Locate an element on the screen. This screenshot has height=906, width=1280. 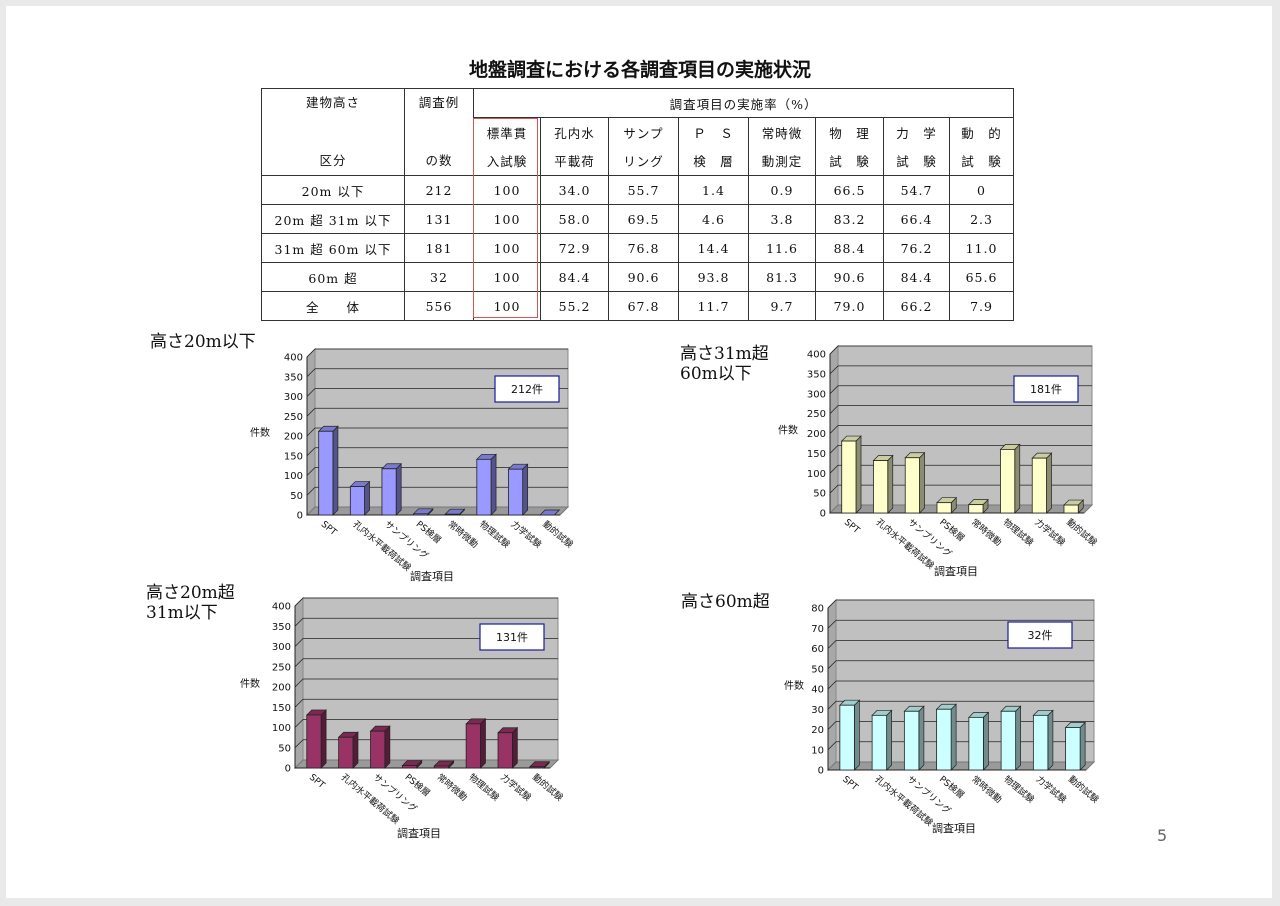
table-cell: 66.5 is located at coordinates (849, 190).